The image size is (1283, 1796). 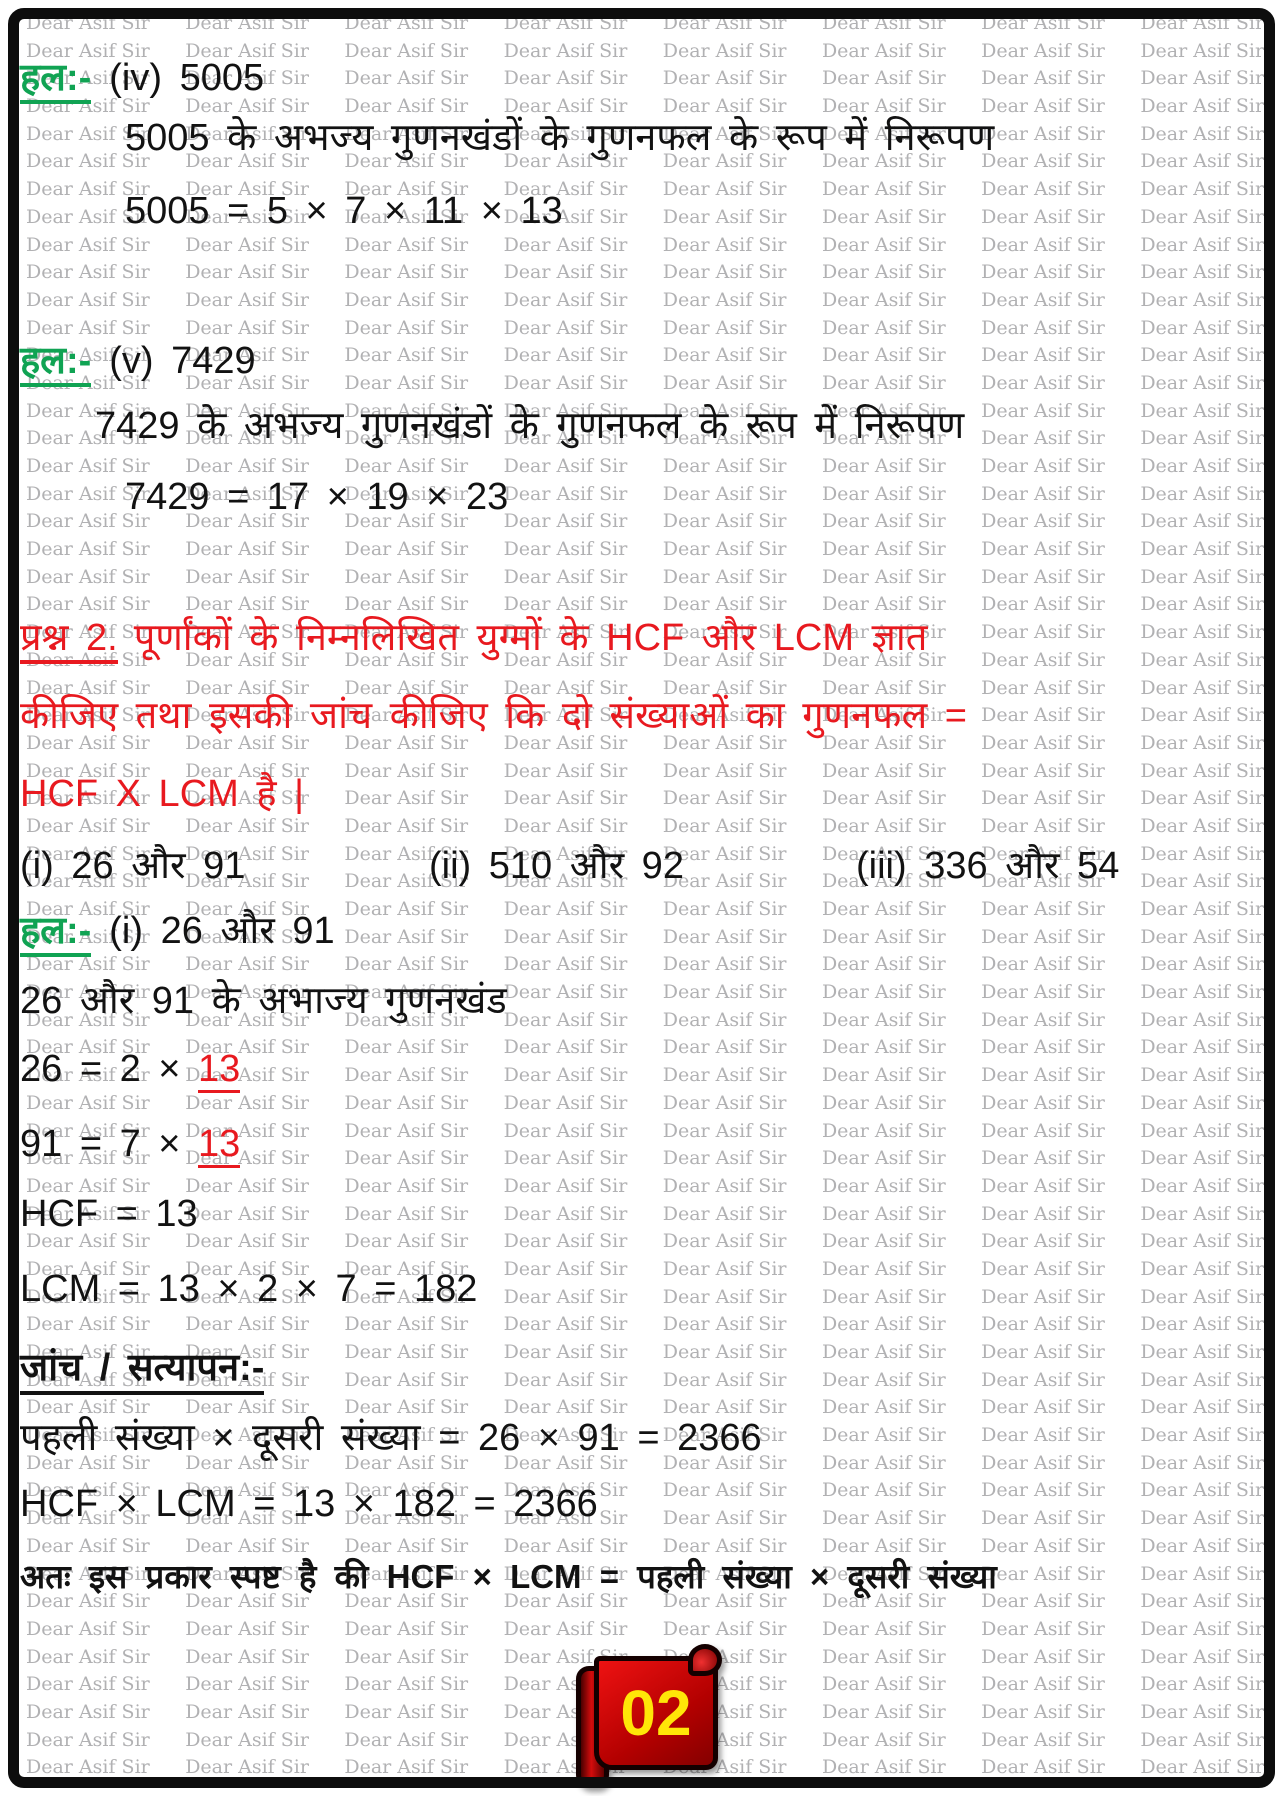 What do you see at coordinates (177, 930) in the screenshot?
I see `solution-i-heading: हल:- (i) 26 और 91` at bounding box center [177, 930].